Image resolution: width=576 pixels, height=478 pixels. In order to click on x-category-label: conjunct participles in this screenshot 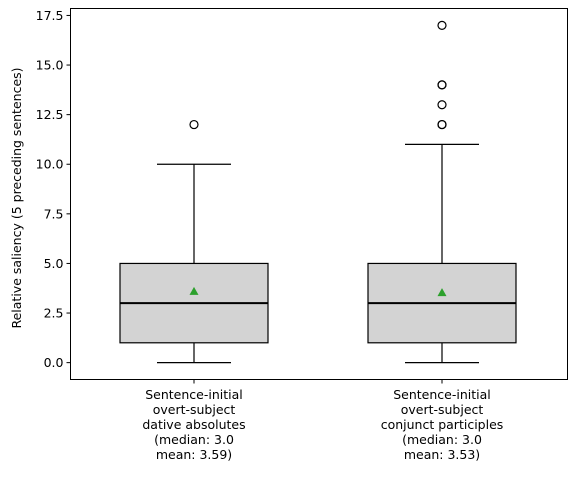, I will do `click(442, 424)`.